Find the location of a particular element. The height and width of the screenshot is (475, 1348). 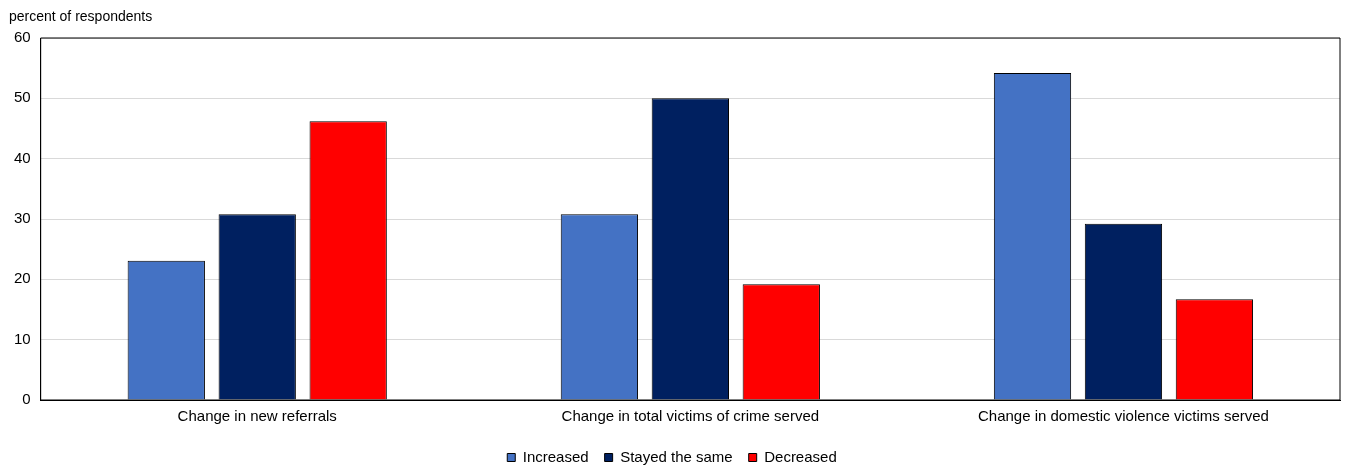

y-tick-label: 50 is located at coordinates (22, 97).